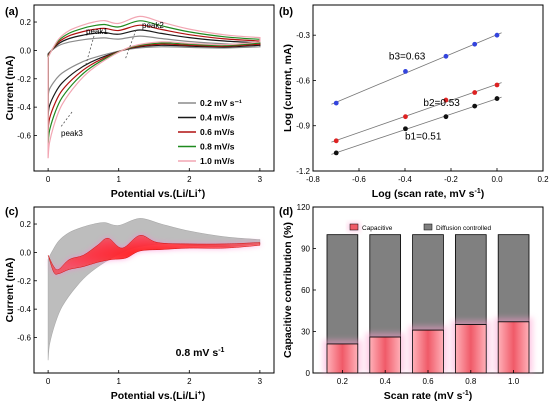 Image resolution: width=550 pixels, height=406 pixels. What do you see at coordinates (24, 309) in the screenshot?
I see `panel-c-ytick-label: -0.4` at bounding box center [24, 309].